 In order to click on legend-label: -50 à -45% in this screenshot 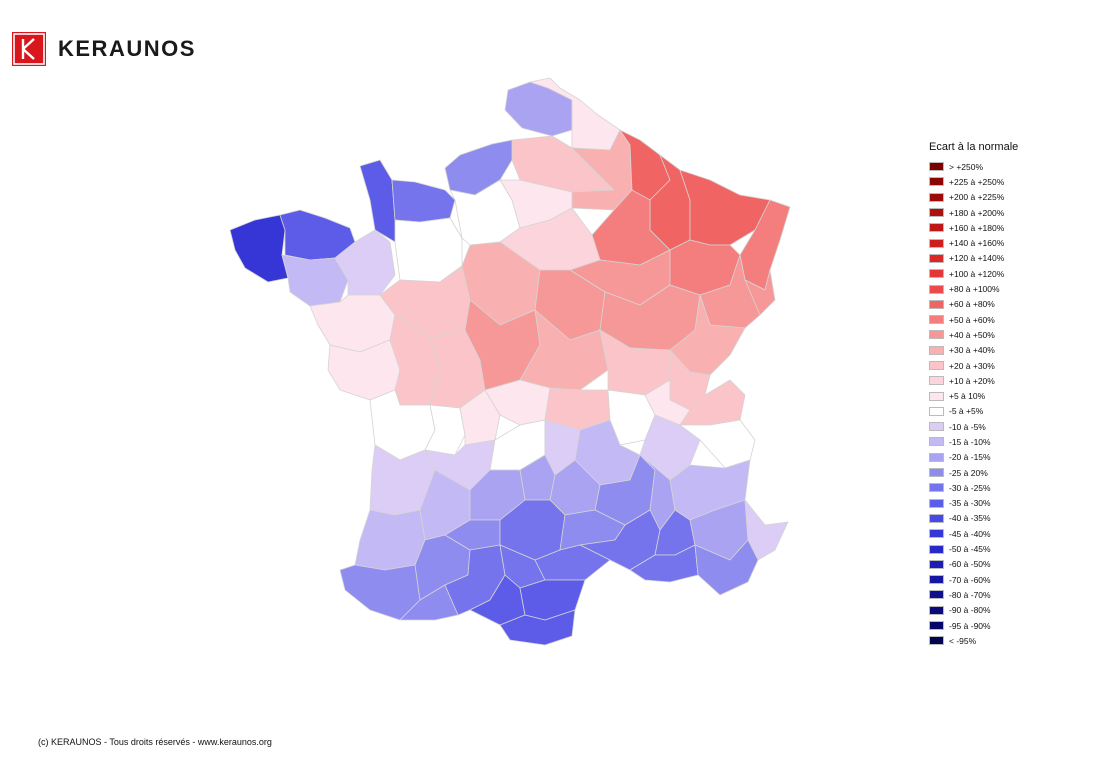, I will do `click(970, 549)`.